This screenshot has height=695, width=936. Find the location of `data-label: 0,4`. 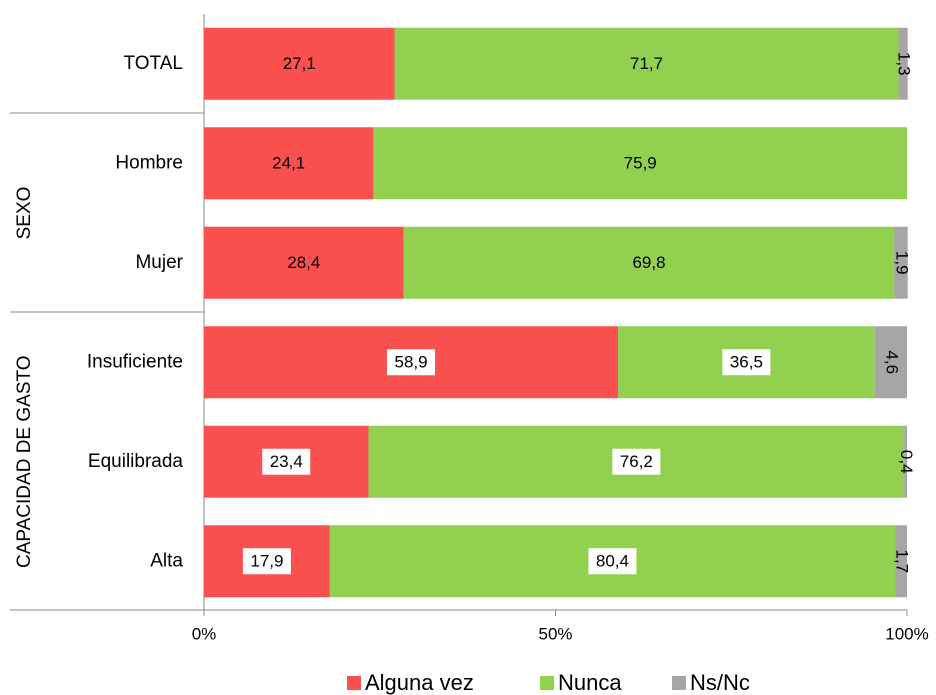

data-label: 0,4 is located at coordinates (906, 462).